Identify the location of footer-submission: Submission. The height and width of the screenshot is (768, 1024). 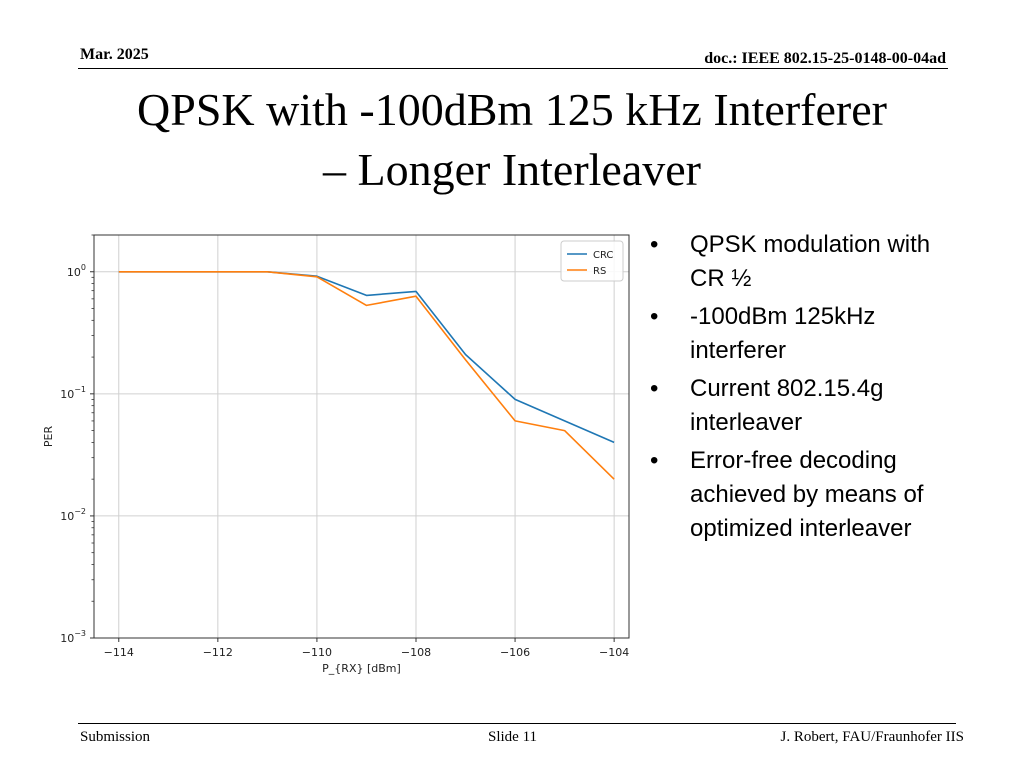
(115, 737).